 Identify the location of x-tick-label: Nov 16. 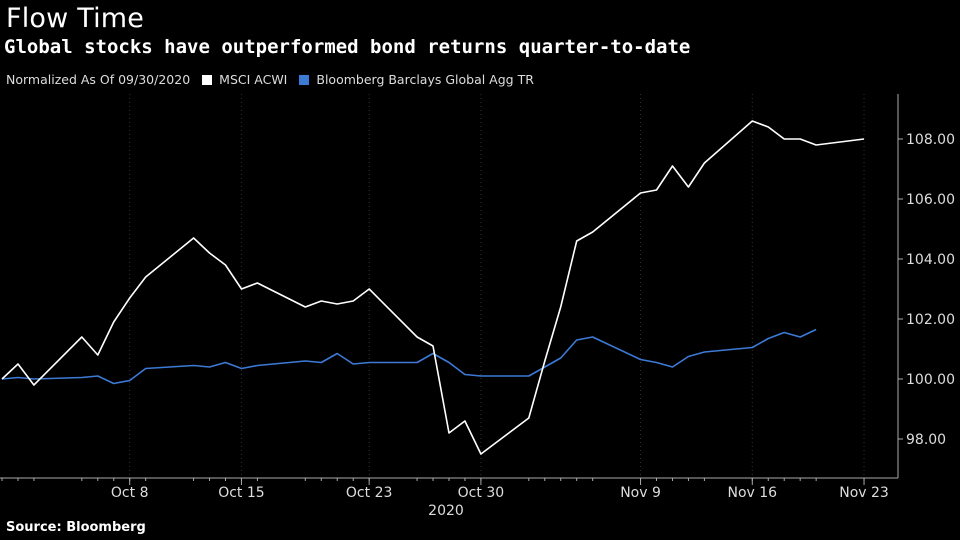
(752, 493).